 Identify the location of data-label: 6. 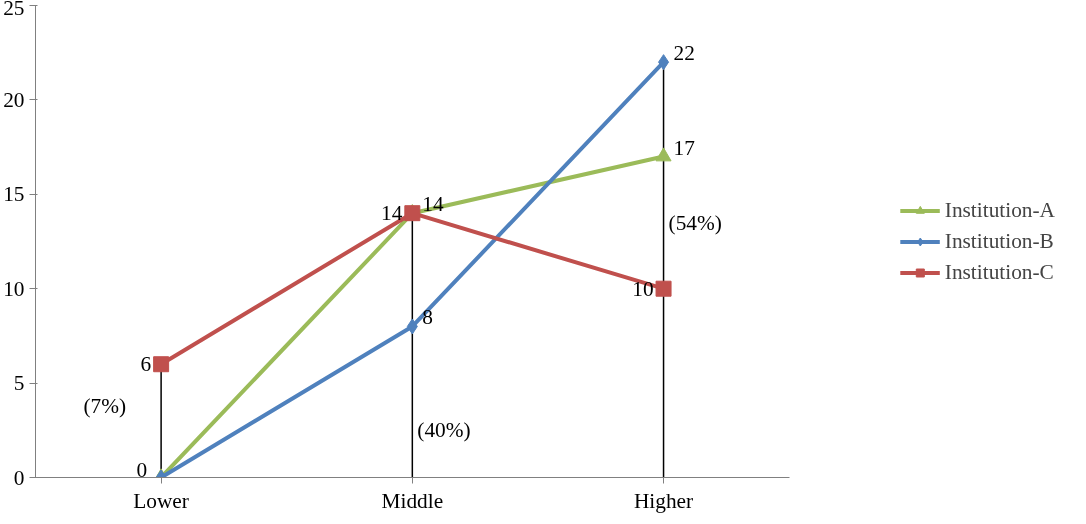
(146, 364).